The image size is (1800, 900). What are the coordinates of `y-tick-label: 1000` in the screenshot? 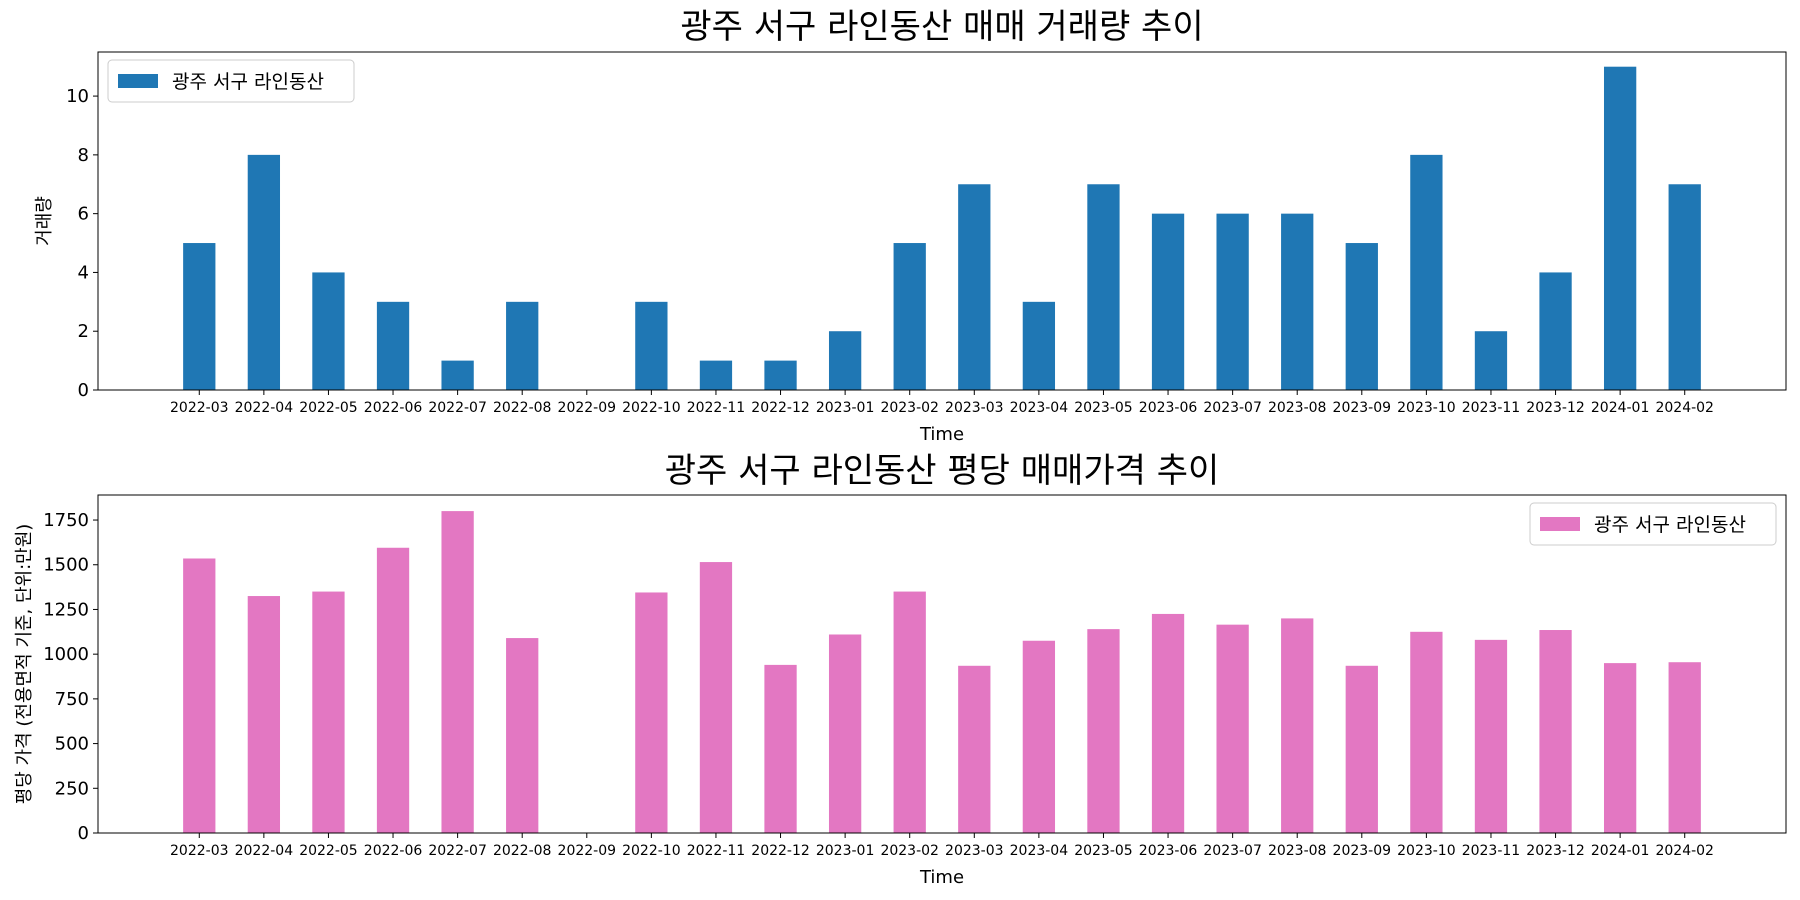 It's located at (66, 654).